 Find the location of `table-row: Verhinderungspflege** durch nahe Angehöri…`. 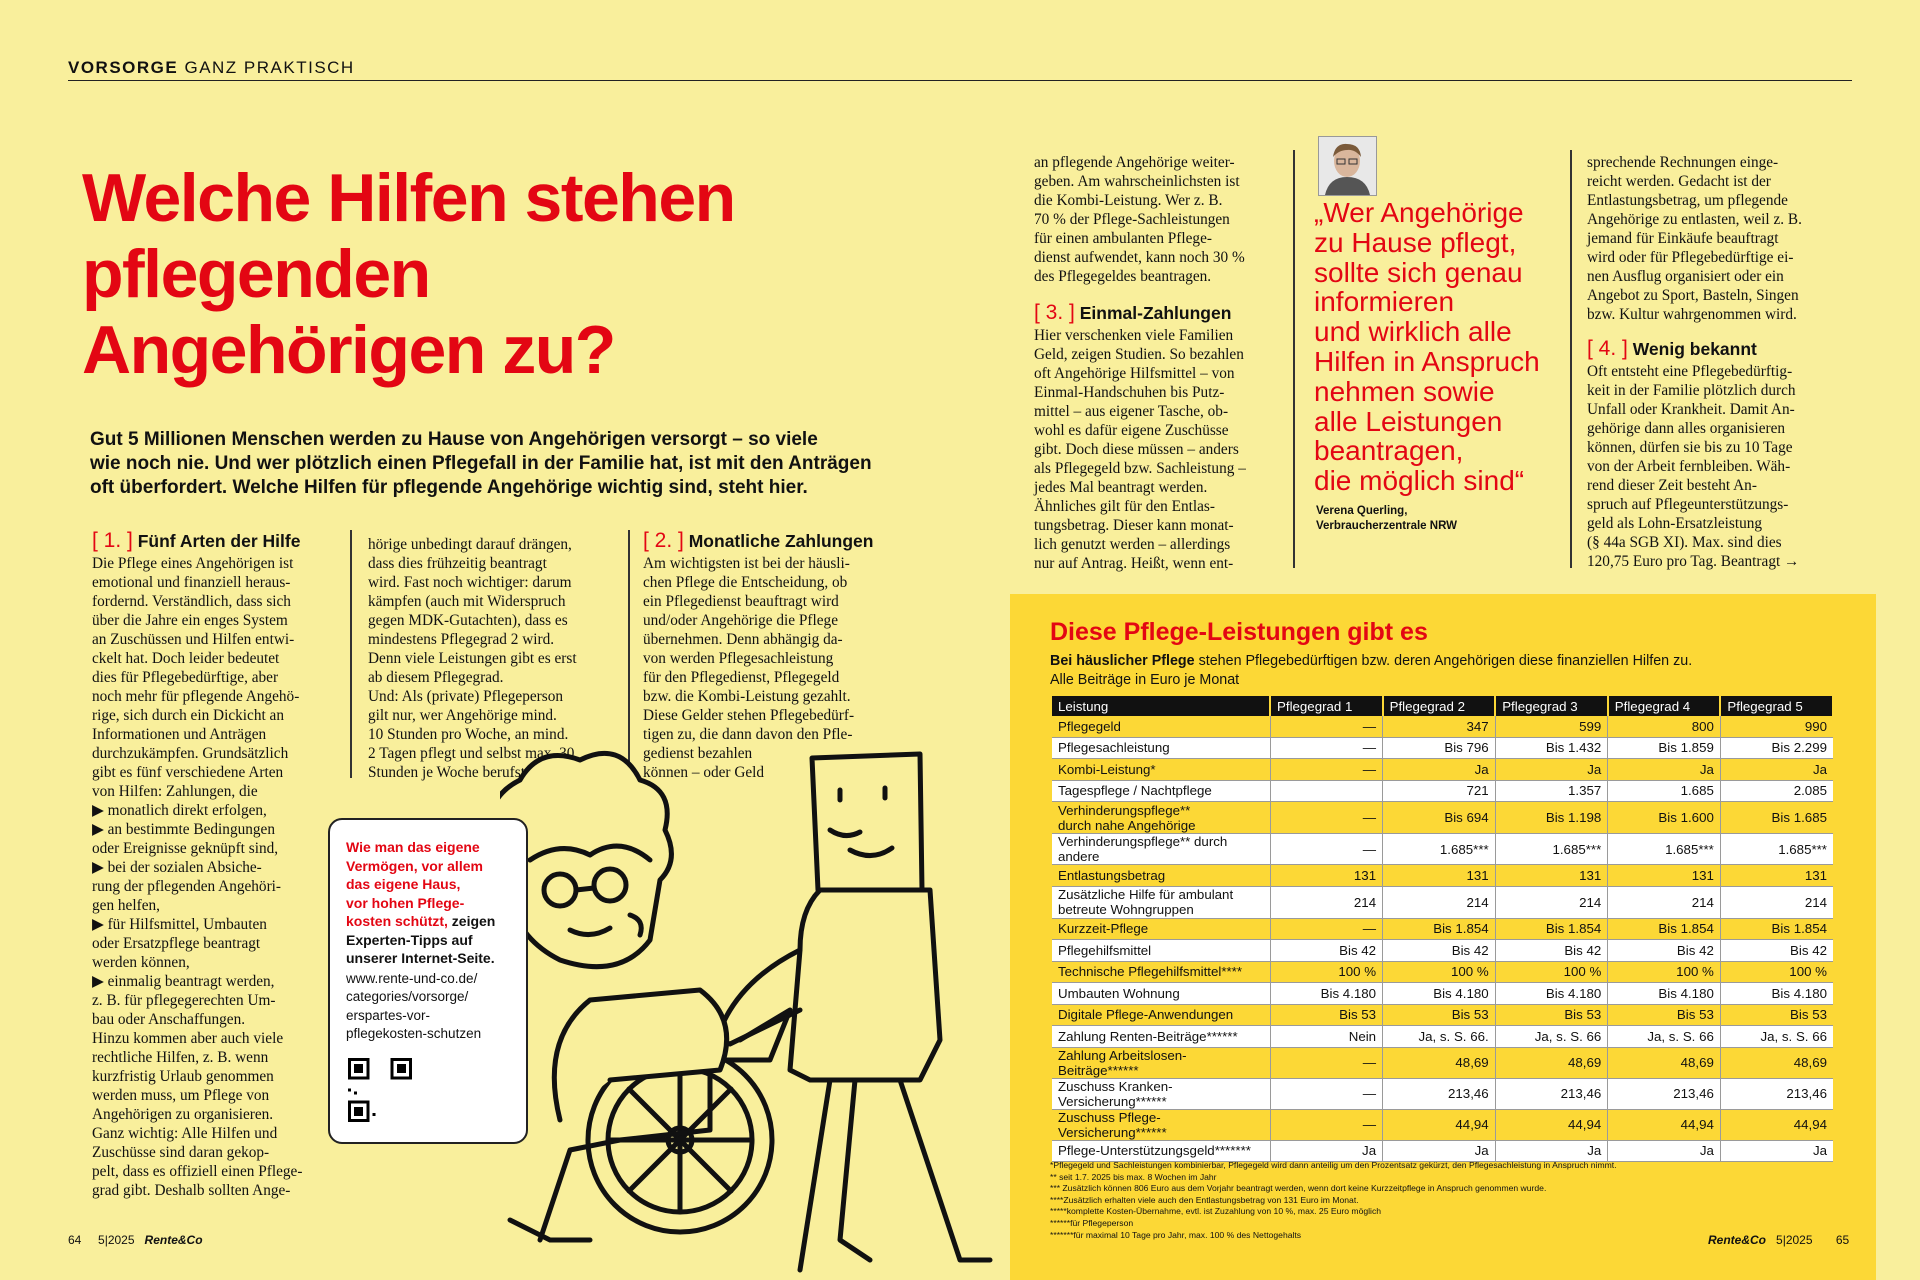

table-row: Verhinderungspflege** durch nahe Angehöri… is located at coordinates (1442, 817).